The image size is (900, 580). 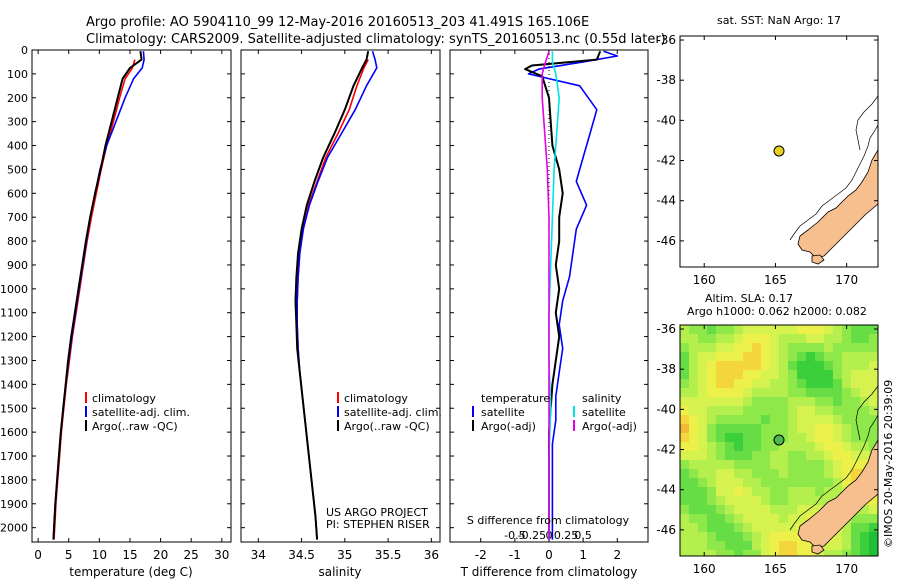 I want to click on series-line-s-argo-adj-, so click(x=545, y=295).